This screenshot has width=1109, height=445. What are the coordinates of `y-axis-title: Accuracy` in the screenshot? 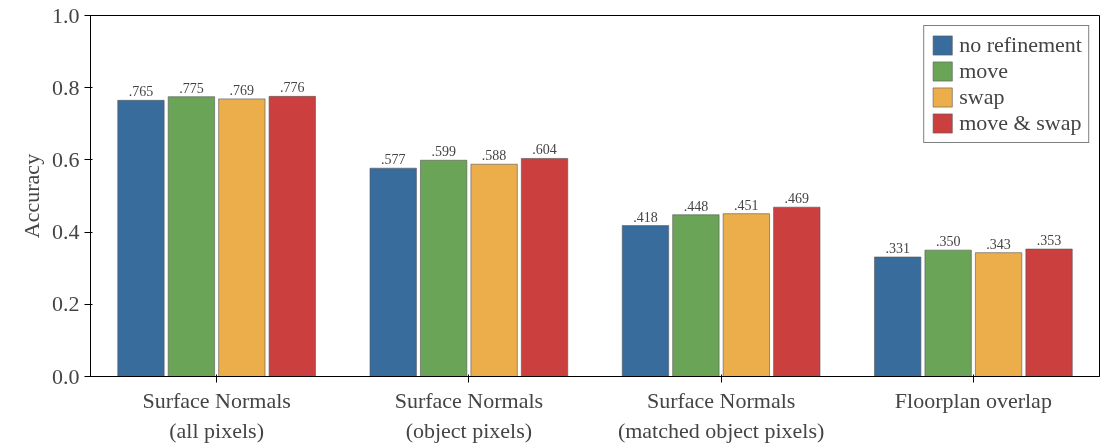 It's located at (31, 196).